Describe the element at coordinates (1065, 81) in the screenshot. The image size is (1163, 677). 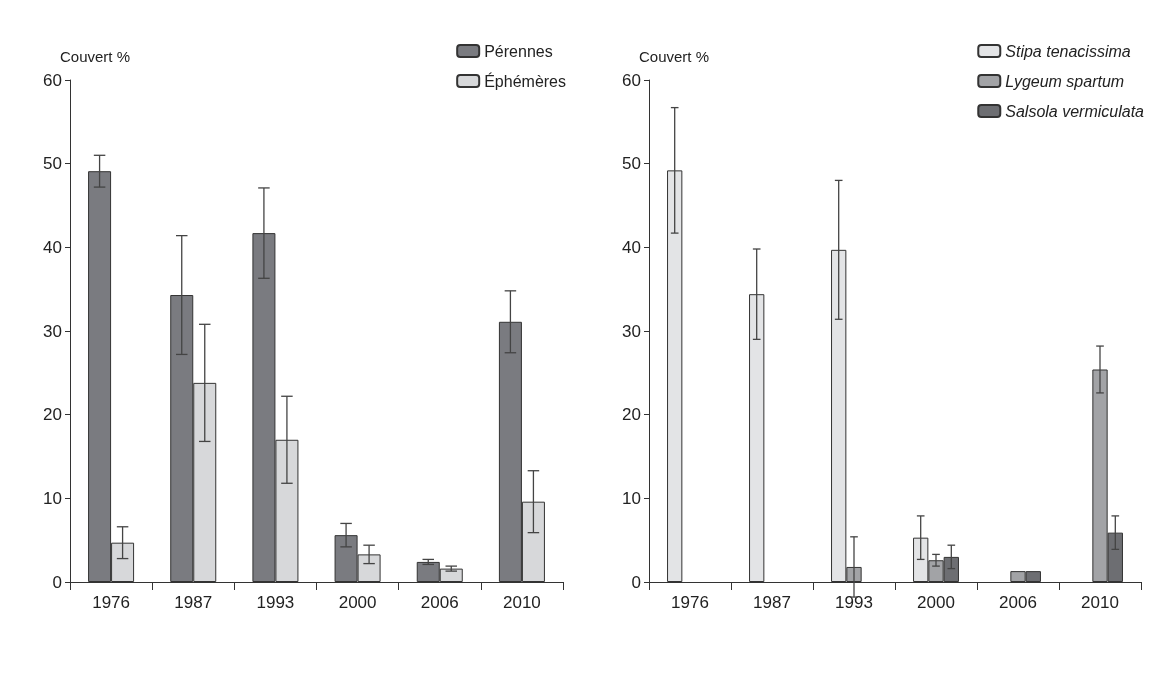
I see `legend-label: Lygeum spartum` at that location.